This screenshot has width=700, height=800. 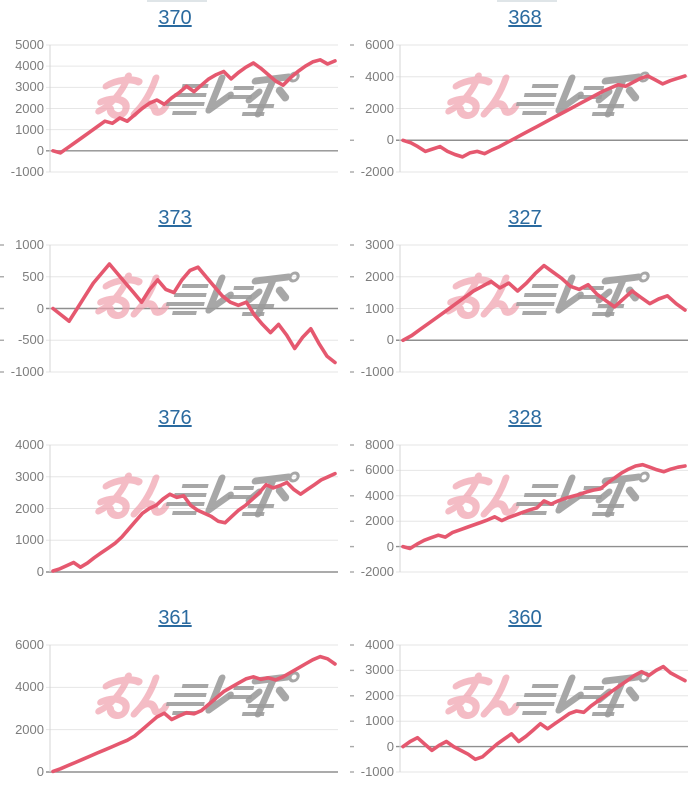 I want to click on machine-number-link: 328, so click(x=525, y=418).